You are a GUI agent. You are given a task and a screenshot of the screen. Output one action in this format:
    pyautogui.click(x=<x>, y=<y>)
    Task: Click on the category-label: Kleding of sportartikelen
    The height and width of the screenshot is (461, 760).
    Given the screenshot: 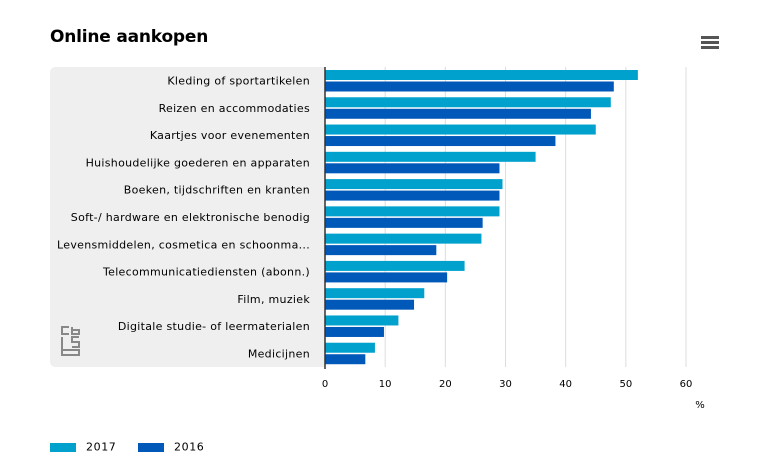 What is the action you would take?
    pyautogui.click(x=238, y=81)
    